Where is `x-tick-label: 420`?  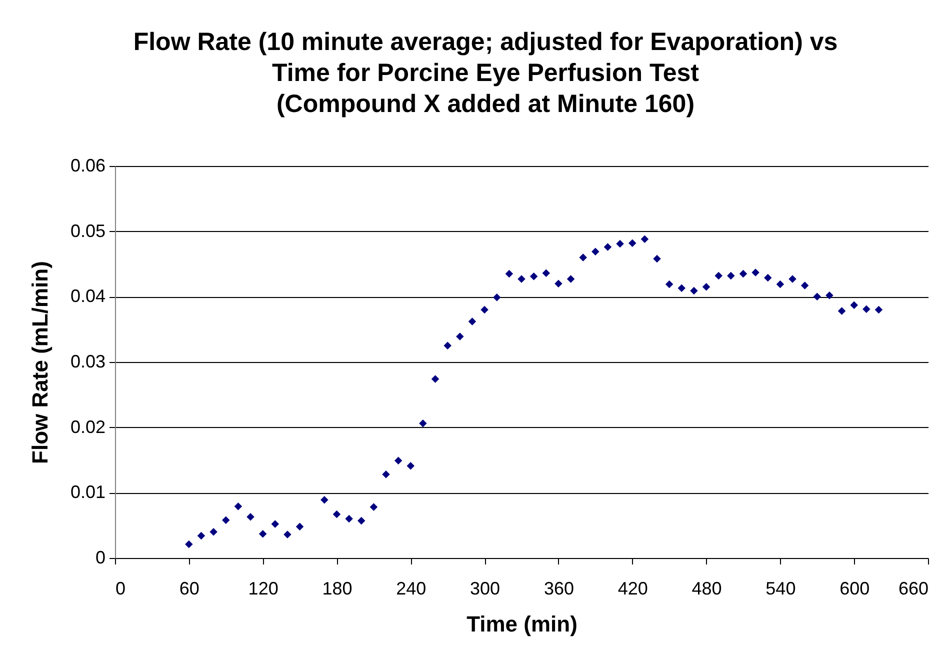 x-tick-label: 420 is located at coordinates (633, 588).